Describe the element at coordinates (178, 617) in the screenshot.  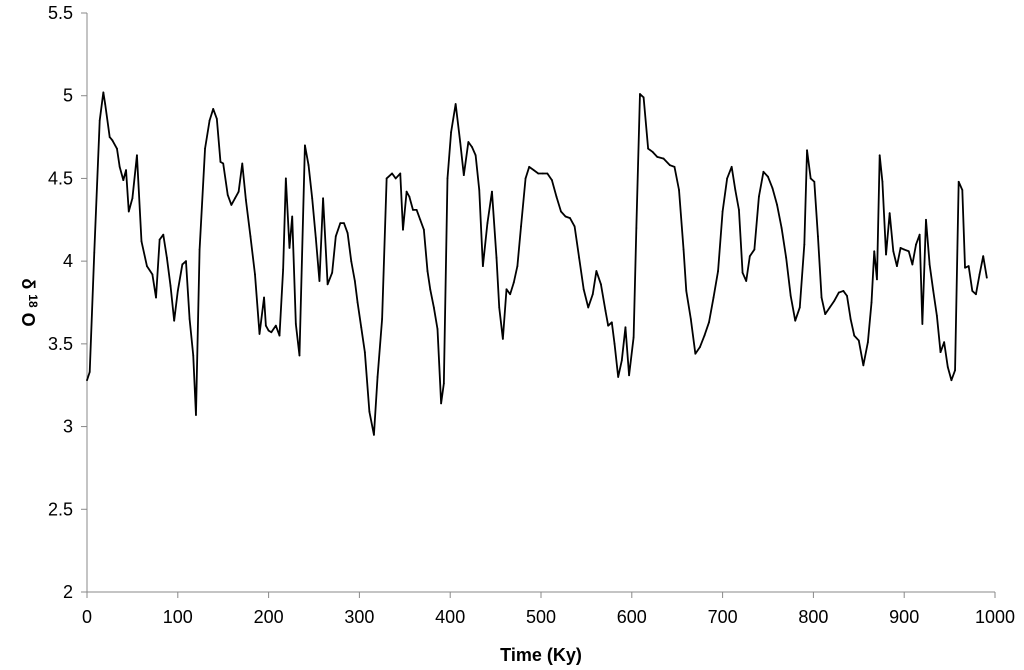
I see `x-tick-label: 100` at that location.